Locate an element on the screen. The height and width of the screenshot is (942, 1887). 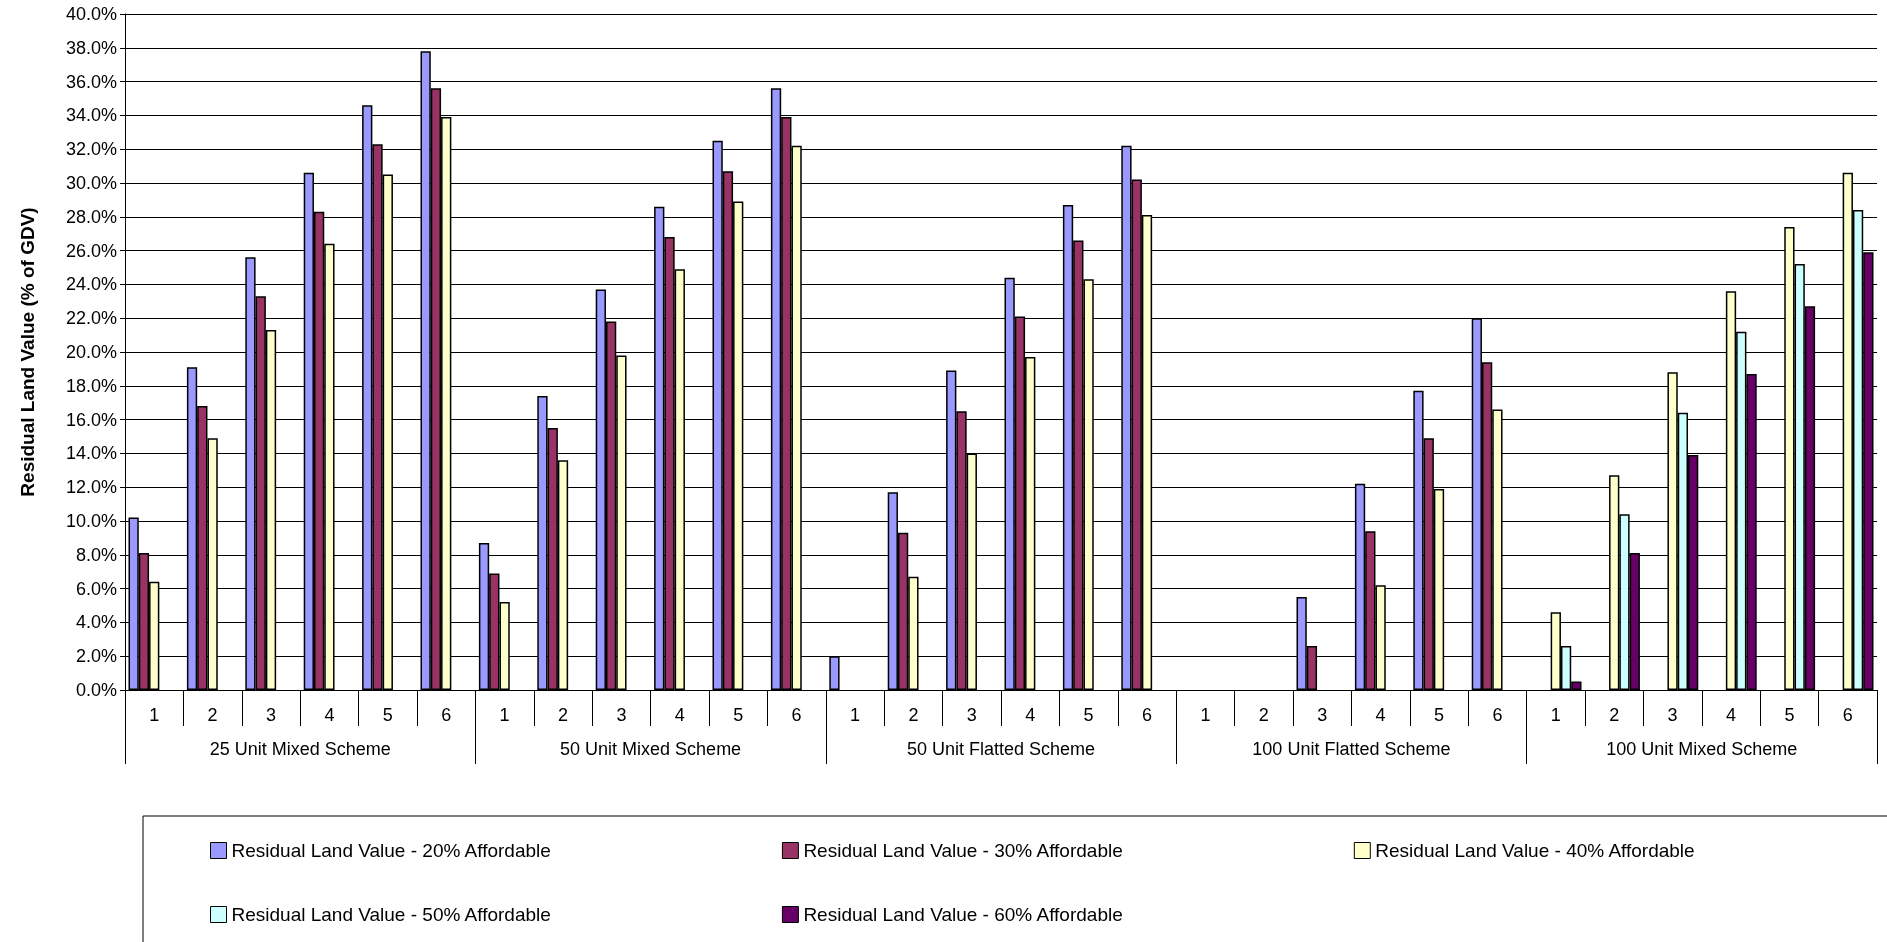
y-tick-label: 12.0% is located at coordinates (91, 487).